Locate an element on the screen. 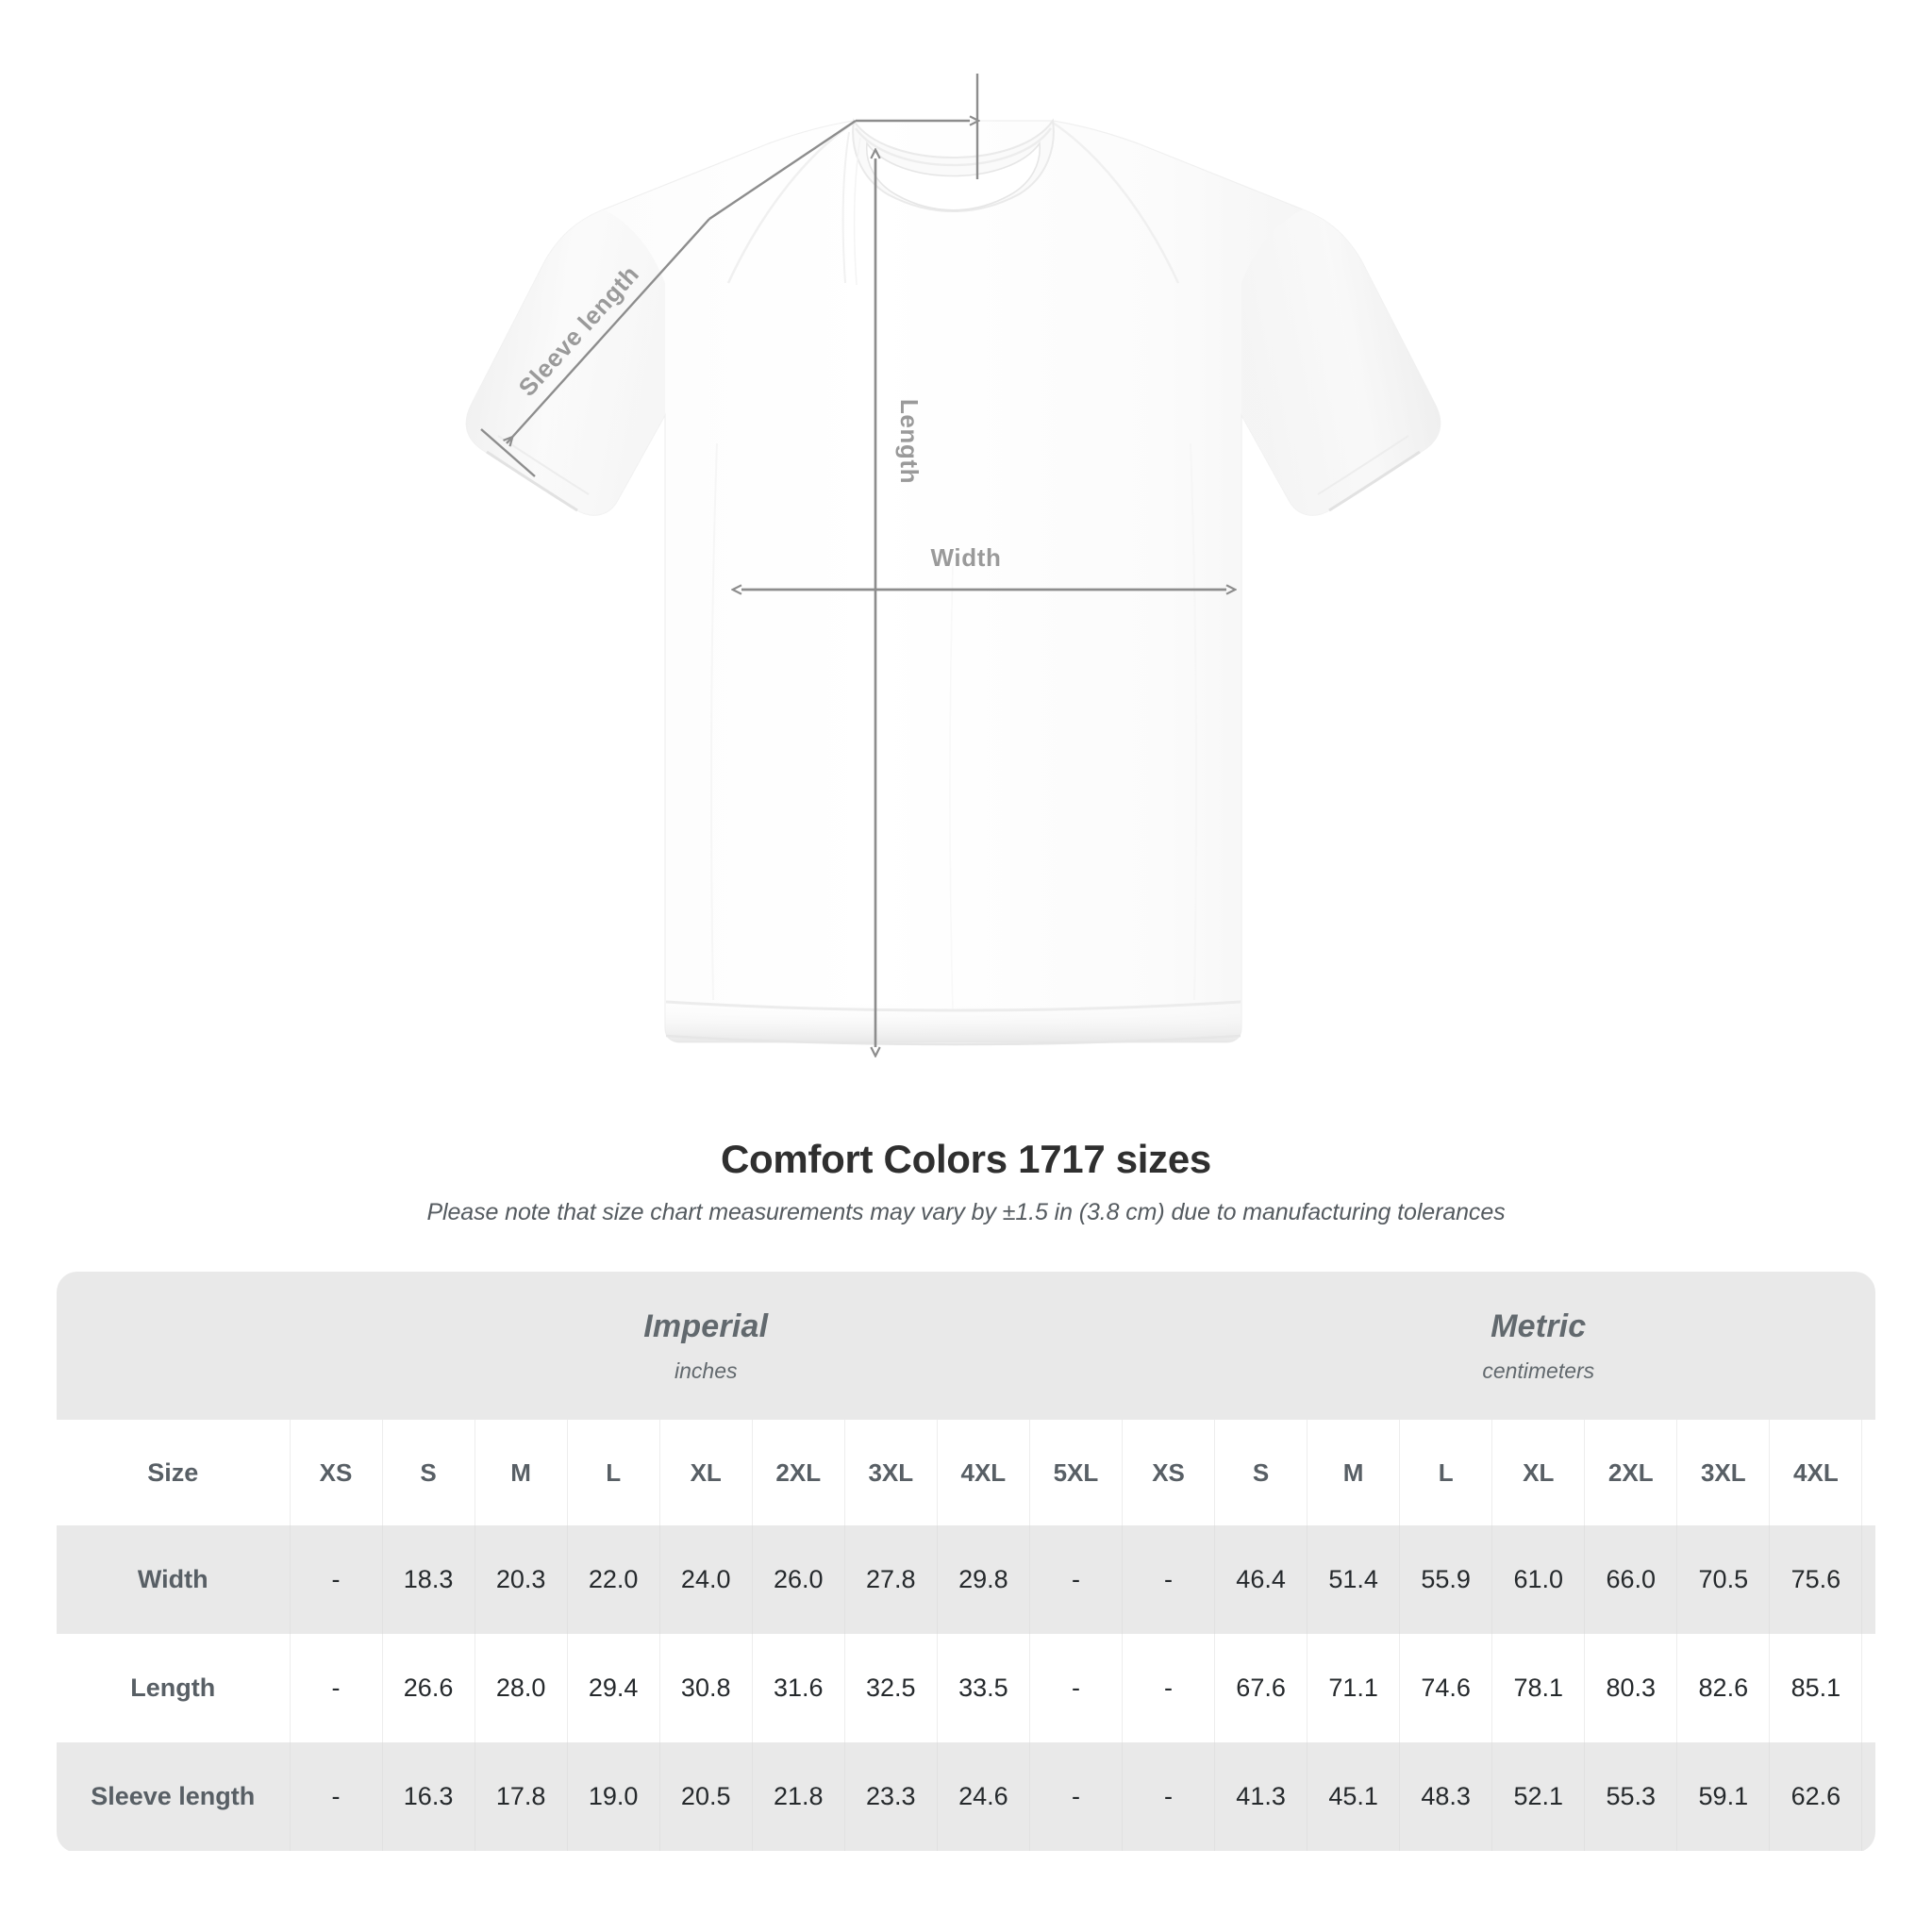  row-label: Width is located at coordinates (174, 1579).